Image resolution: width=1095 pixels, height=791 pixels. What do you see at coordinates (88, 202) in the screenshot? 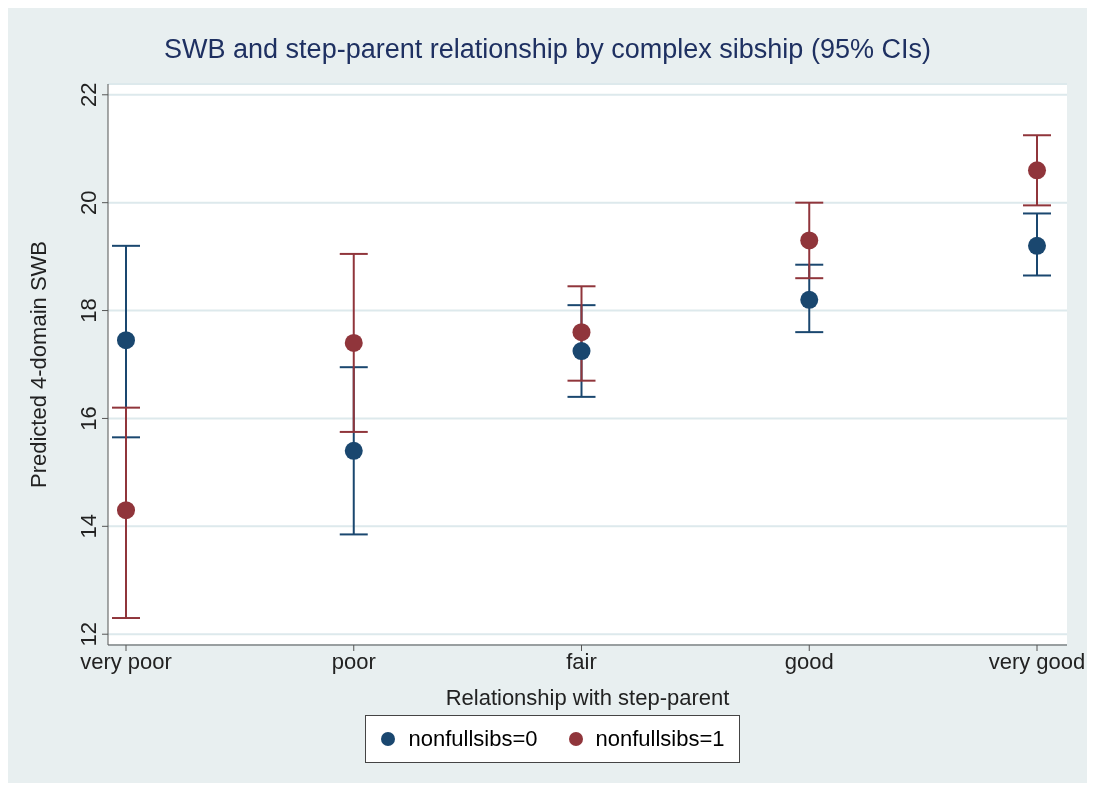
I see `y-tick-label: 20` at bounding box center [88, 202].